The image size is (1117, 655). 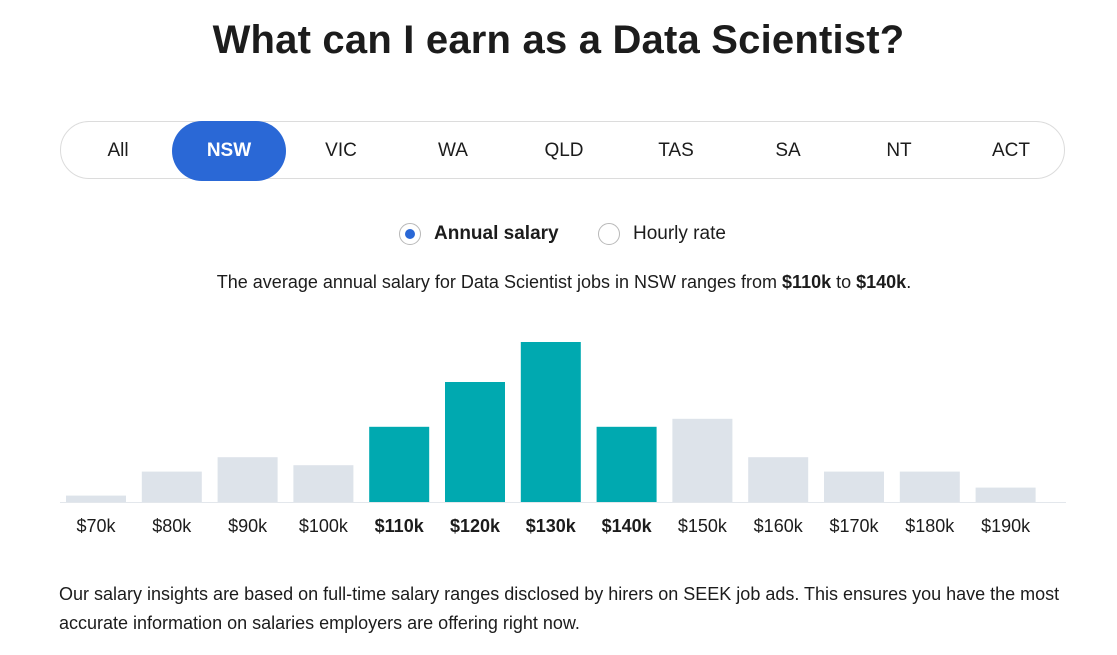 I want to click on tab-act: ACT, so click(x=1011, y=150).